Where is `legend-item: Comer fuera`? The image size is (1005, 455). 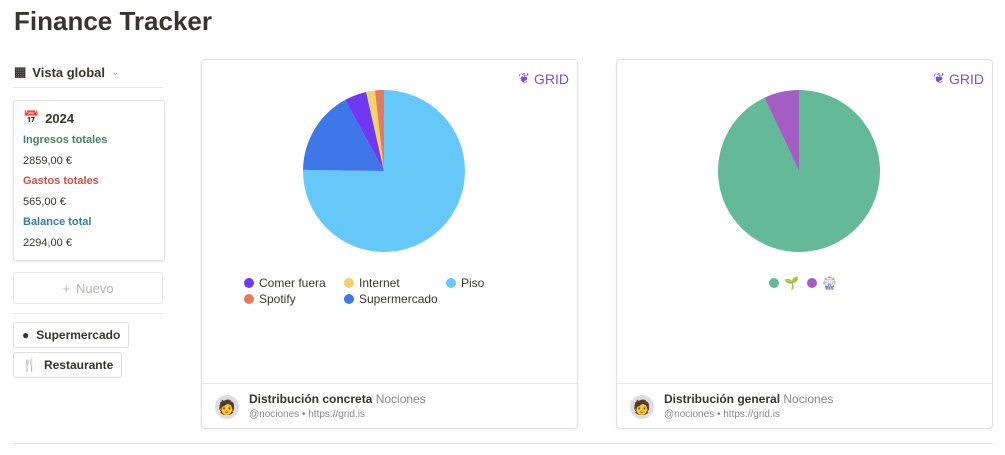 legend-item: Comer fuera is located at coordinates (285, 283).